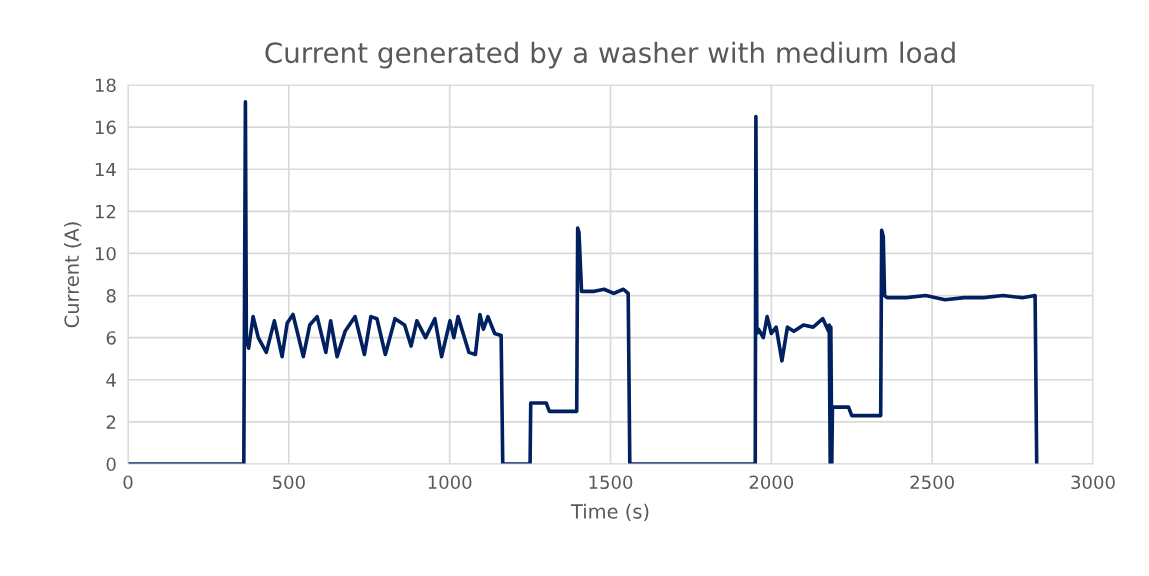 The height and width of the screenshot is (576, 1149). I want to click on y-tick-label: 16, so click(105, 127).